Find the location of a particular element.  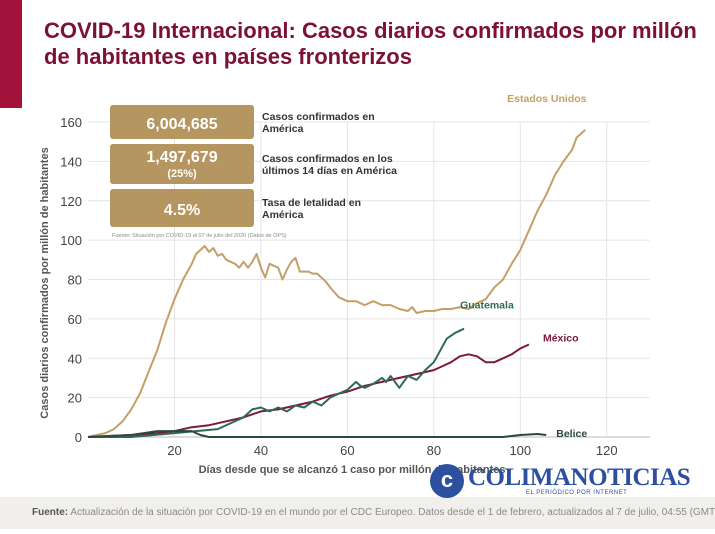

x-tick-label: 40 is located at coordinates (261, 450).